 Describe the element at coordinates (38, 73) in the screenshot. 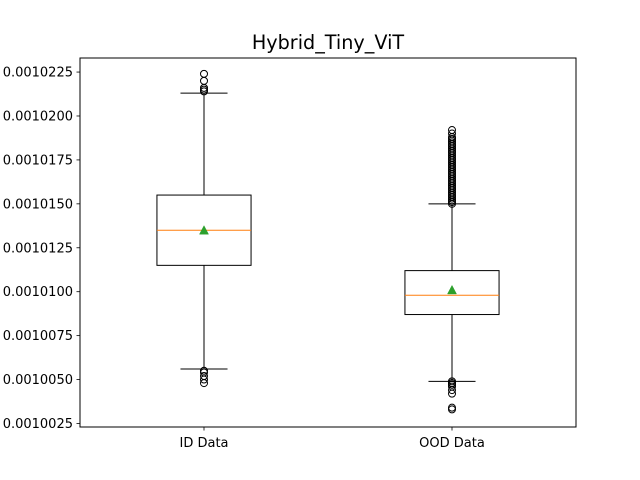

I see `y-tick-label: 0.0010225` at that location.